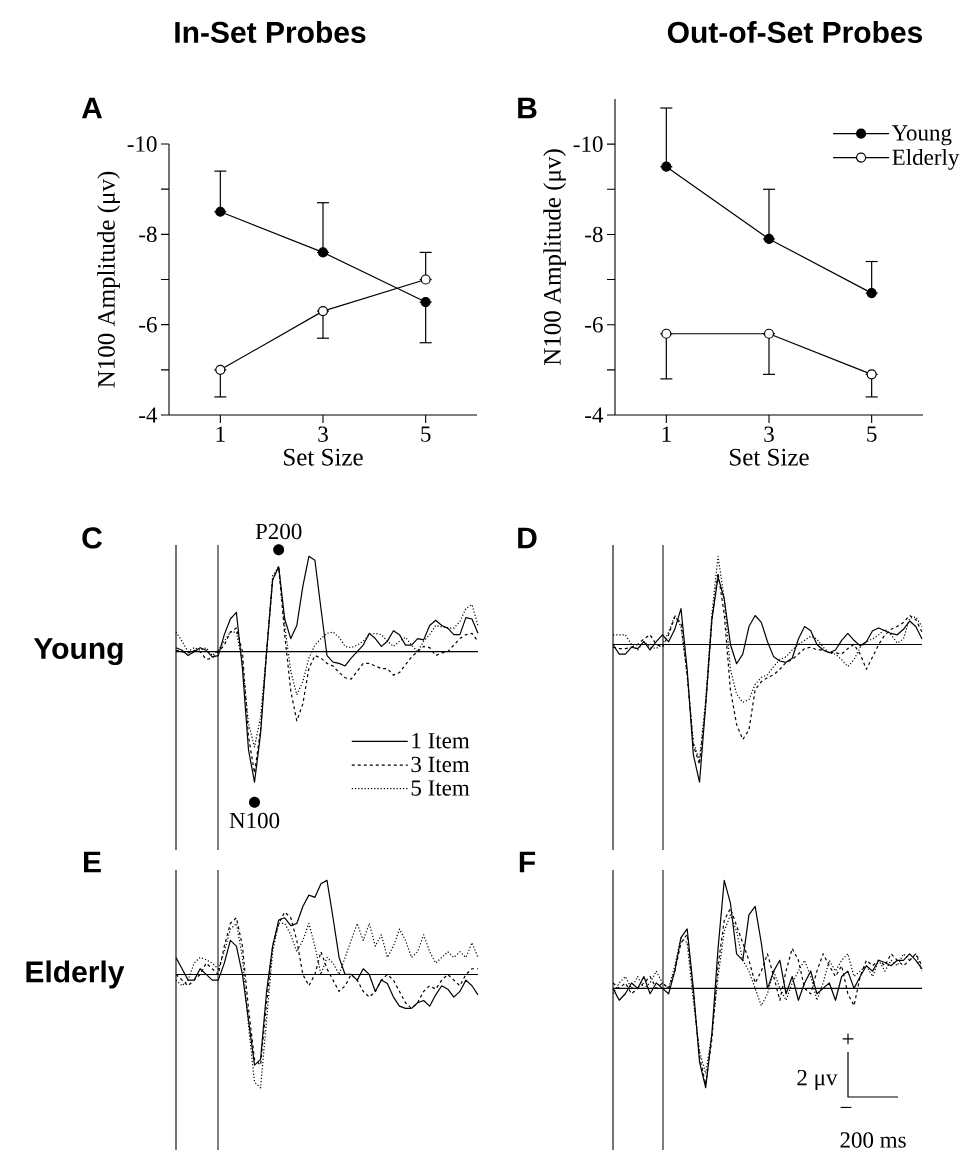  I want to click on chart-subtitle: B, so click(527, 108).